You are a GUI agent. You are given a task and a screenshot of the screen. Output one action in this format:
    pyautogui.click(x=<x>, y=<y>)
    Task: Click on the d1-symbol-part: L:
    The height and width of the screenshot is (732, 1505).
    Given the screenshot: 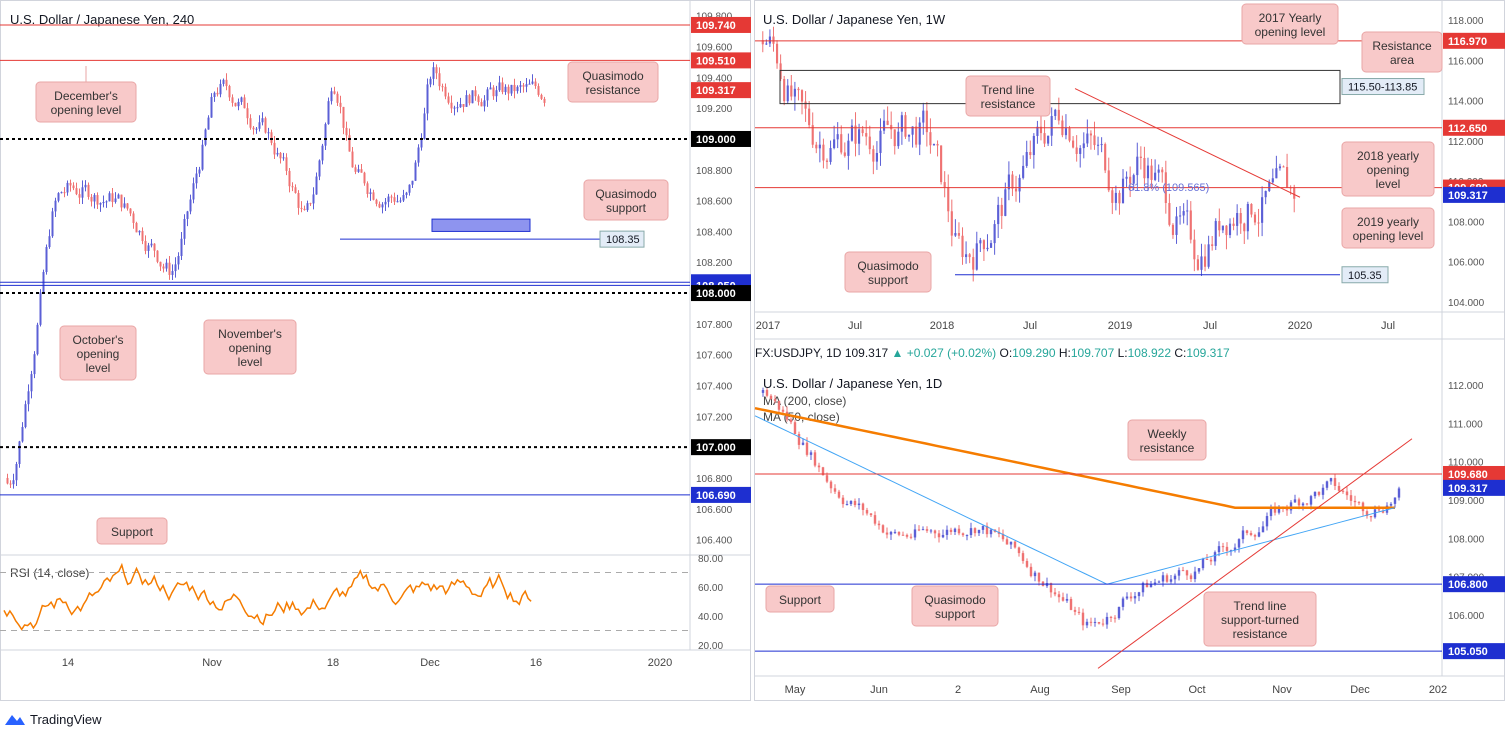 What is the action you would take?
    pyautogui.click(x=1123, y=353)
    